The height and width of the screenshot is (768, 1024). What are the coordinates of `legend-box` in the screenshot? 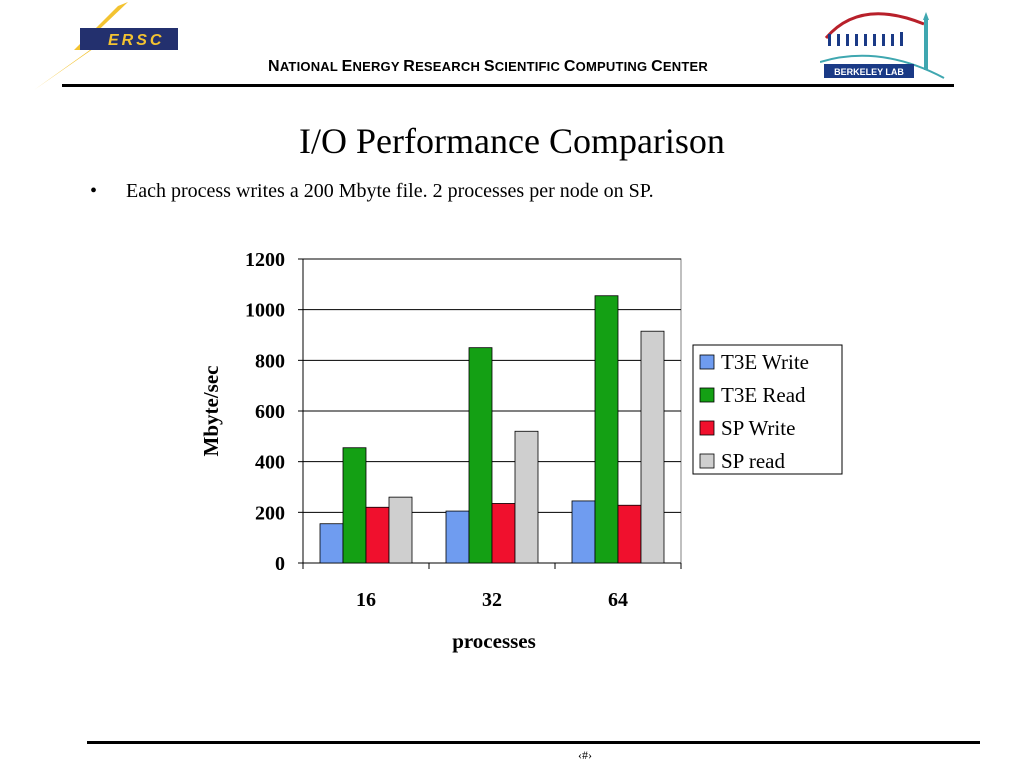 It's located at (767, 409).